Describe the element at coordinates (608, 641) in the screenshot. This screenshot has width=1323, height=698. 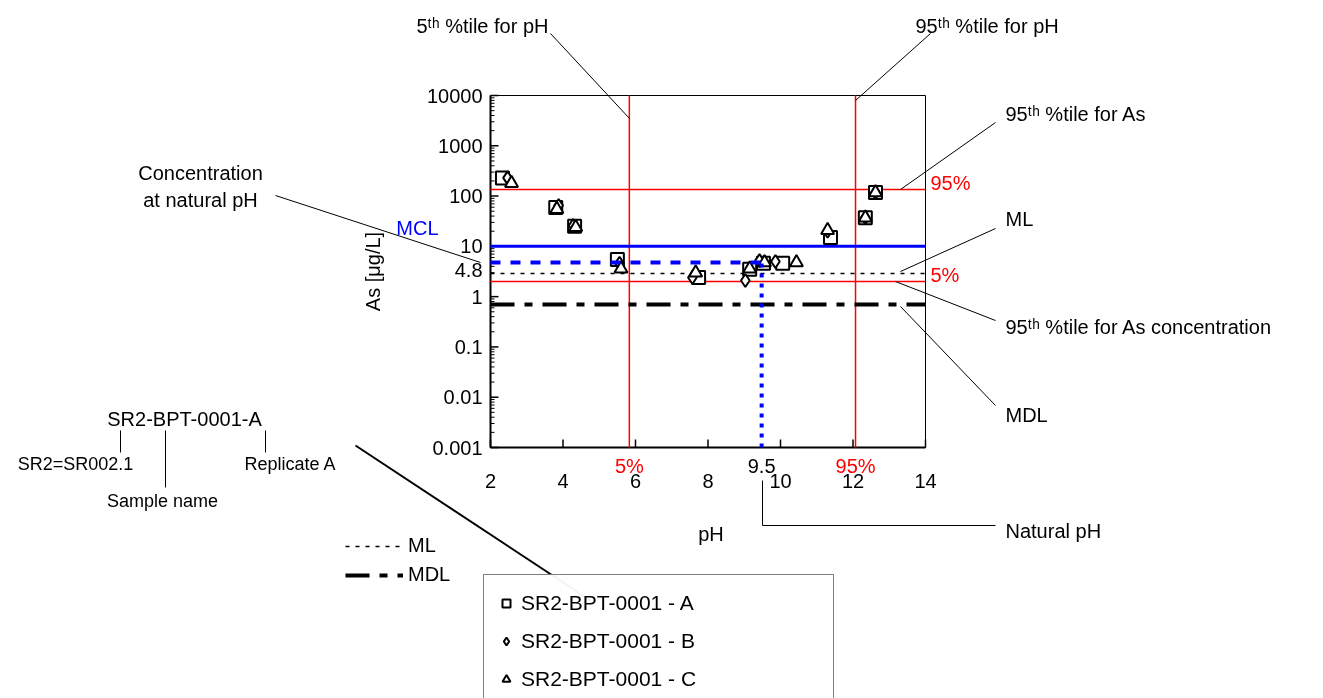
I see `legend-label: SR2-BPT-0001 - B` at that location.